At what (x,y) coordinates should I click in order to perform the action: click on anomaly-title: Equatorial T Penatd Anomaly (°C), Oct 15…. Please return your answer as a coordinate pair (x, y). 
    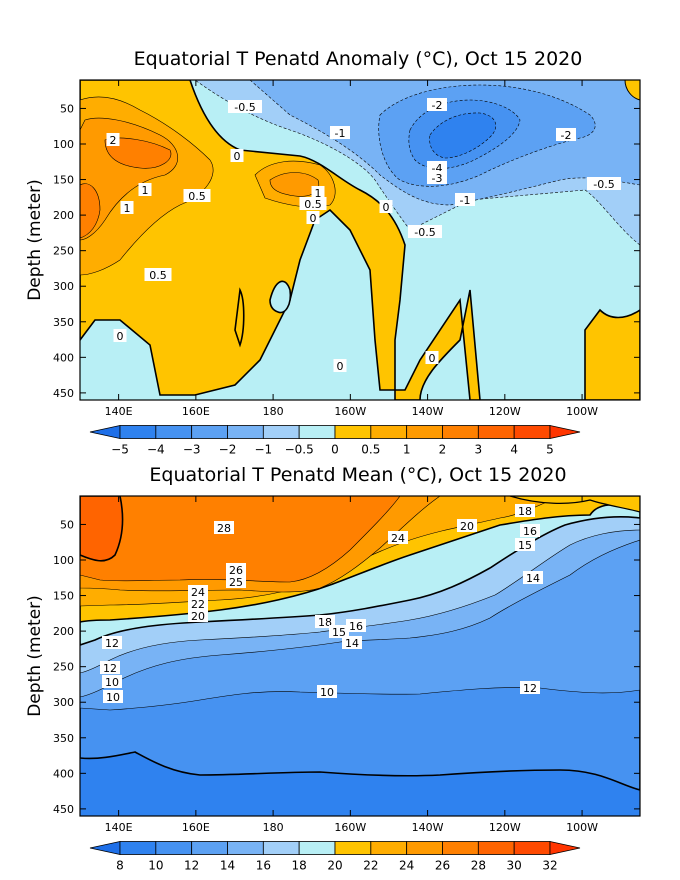
    Looking at the image, I should click on (358, 59).